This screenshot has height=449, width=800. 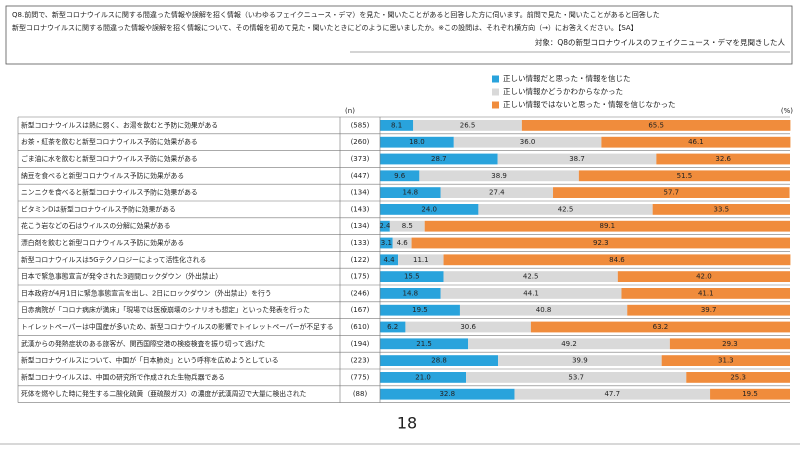 I want to click on value-label: 38.7, so click(x=577, y=159).